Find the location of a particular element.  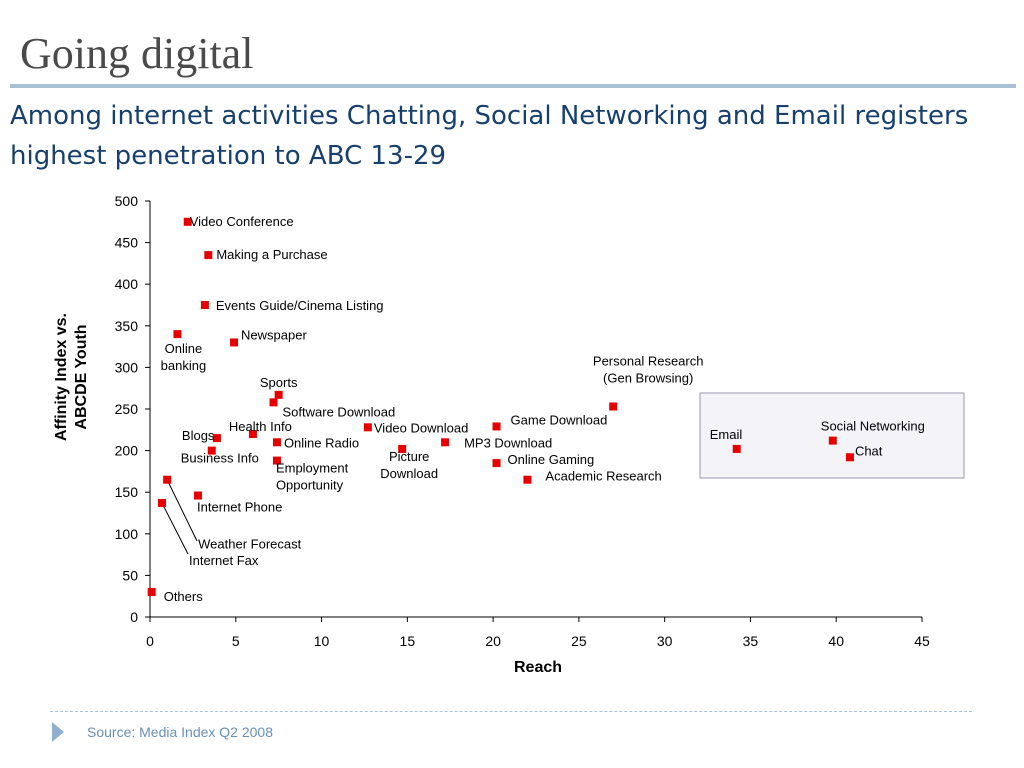

y-axis-title-line: Affinity Index vs. is located at coordinates (61, 377).